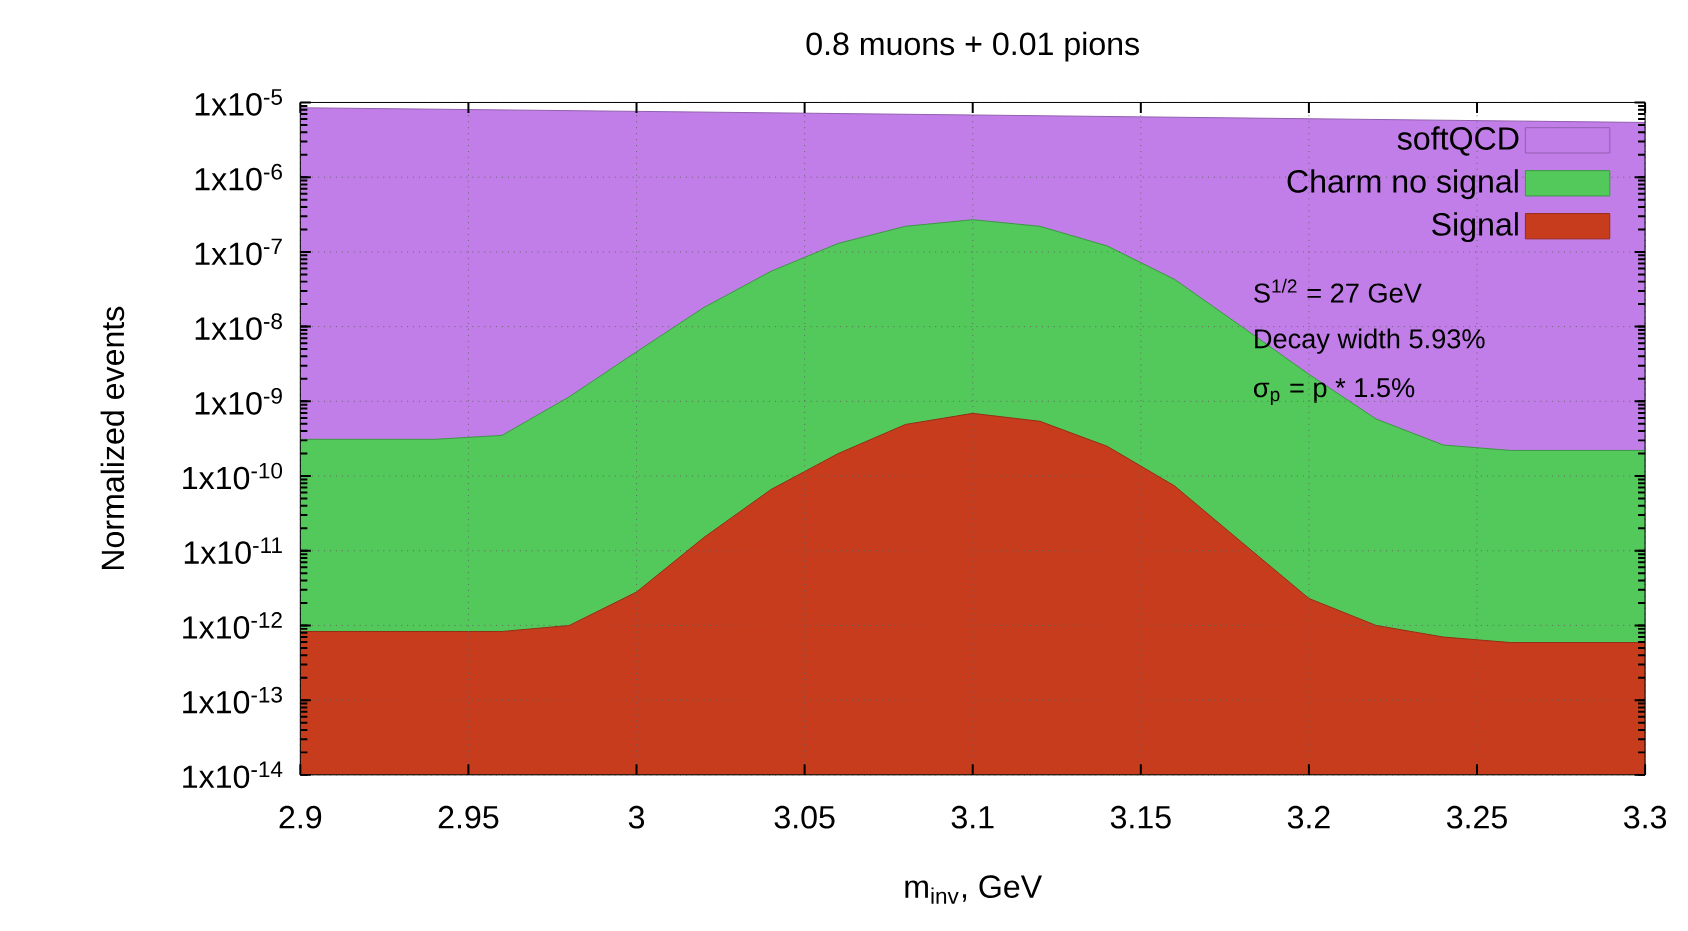 This screenshot has height=931, width=1688. Describe the element at coordinates (972, 817) in the screenshot. I see `x-tick-label: 3.1` at that location.